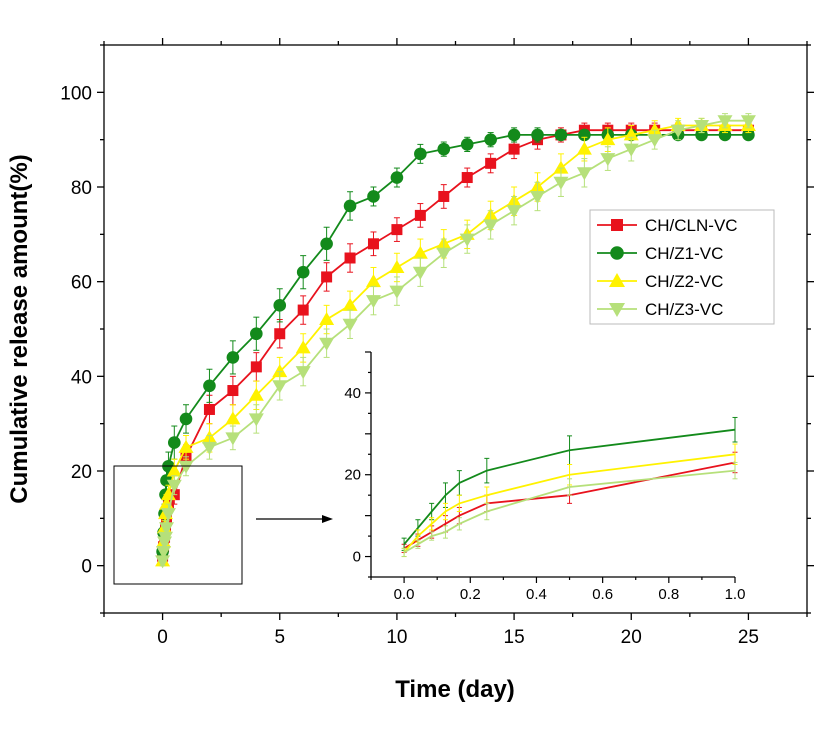 This screenshot has height=749, width=821. Describe the element at coordinates (602, 594) in the screenshot. I see `inset-x-tick-label: 0.6` at that location.